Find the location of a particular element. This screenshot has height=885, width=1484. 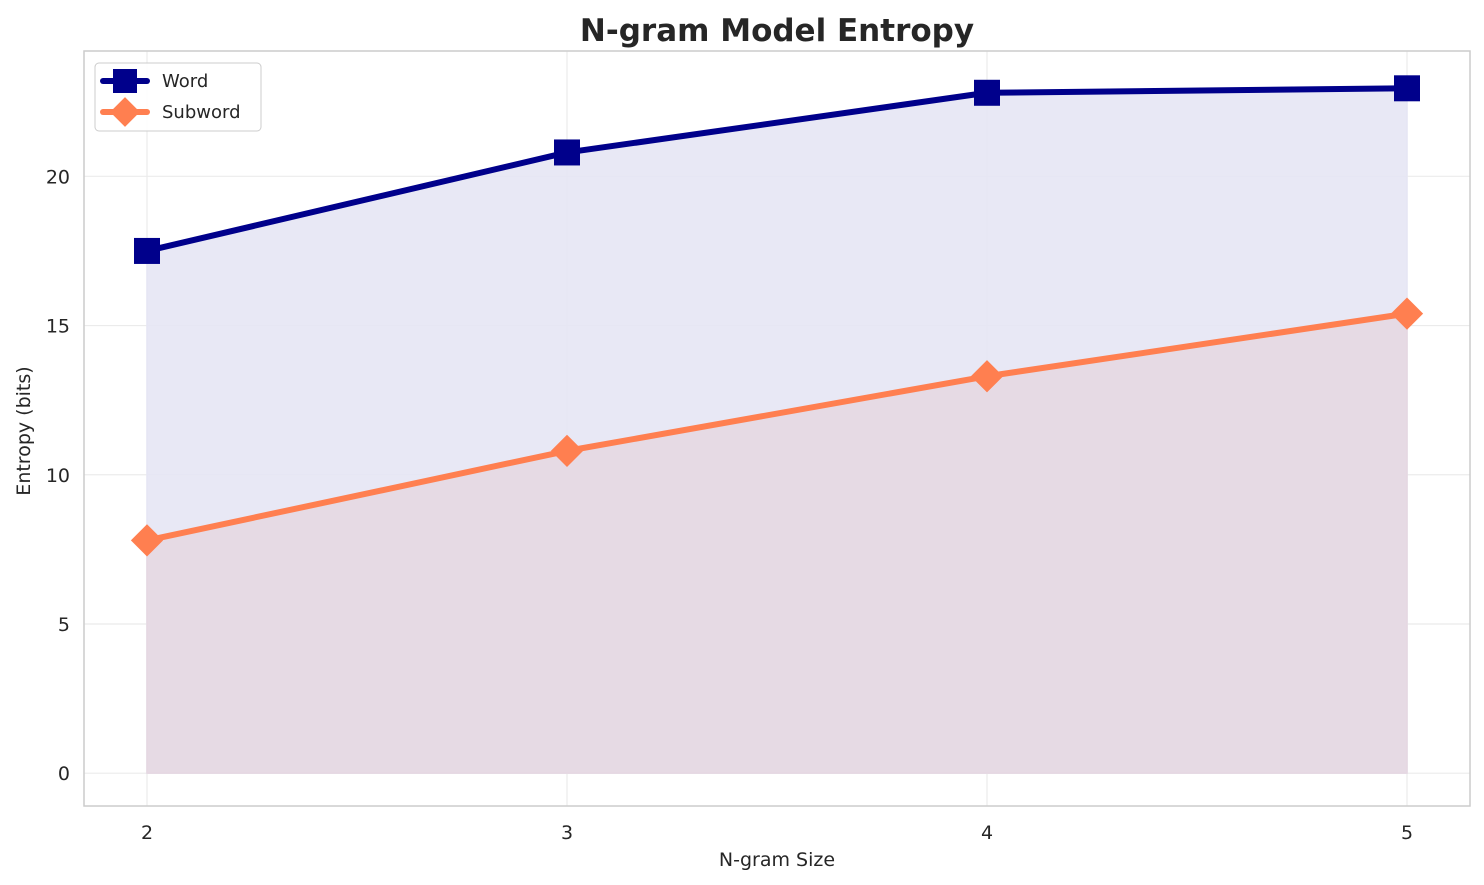

x-tick-label: 2 is located at coordinates (147, 833).